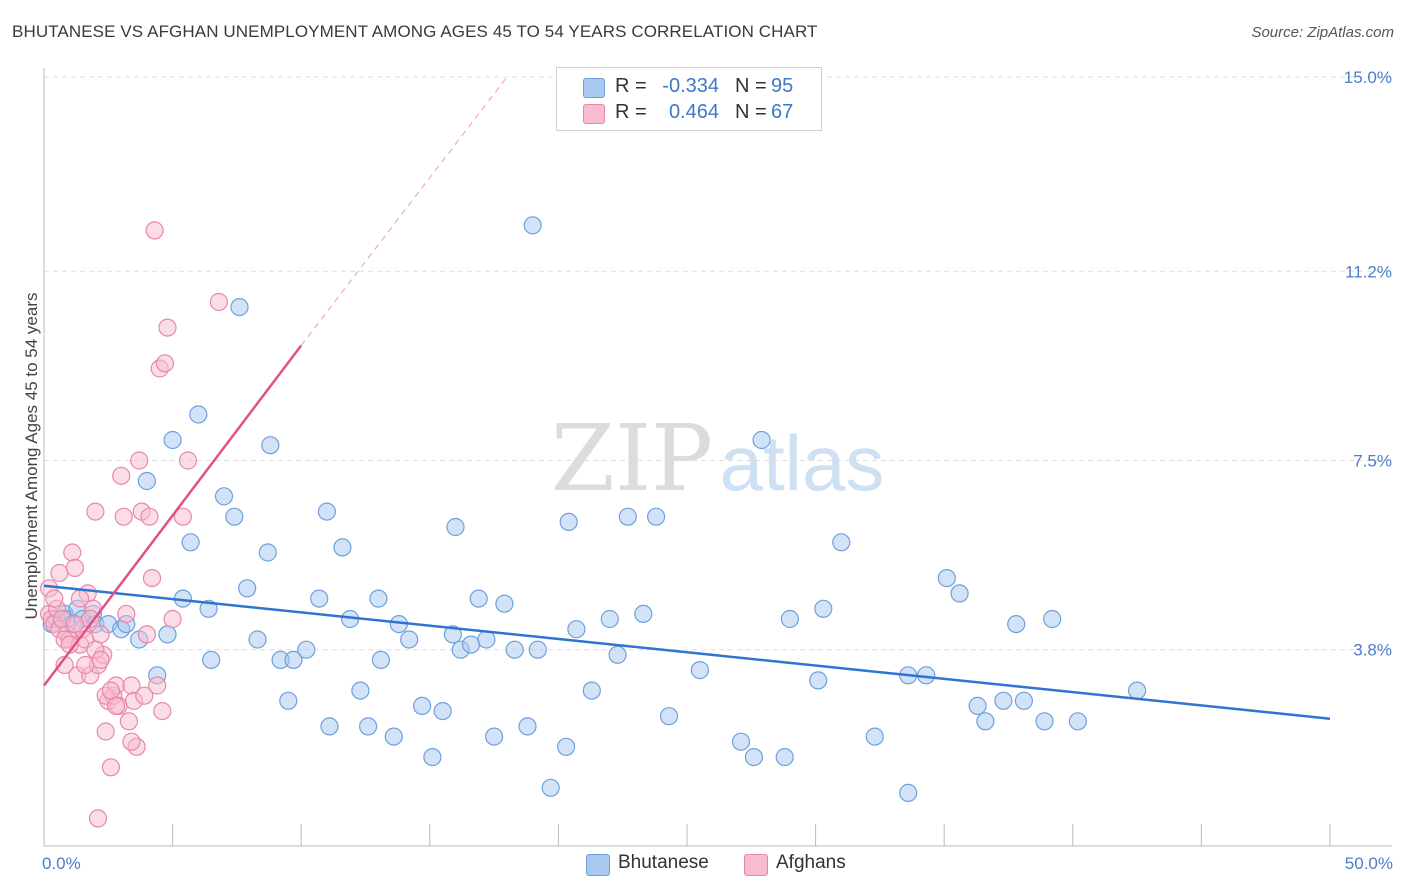 This screenshot has width=1406, height=892. I want to click on n-value: 67, so click(782, 112).